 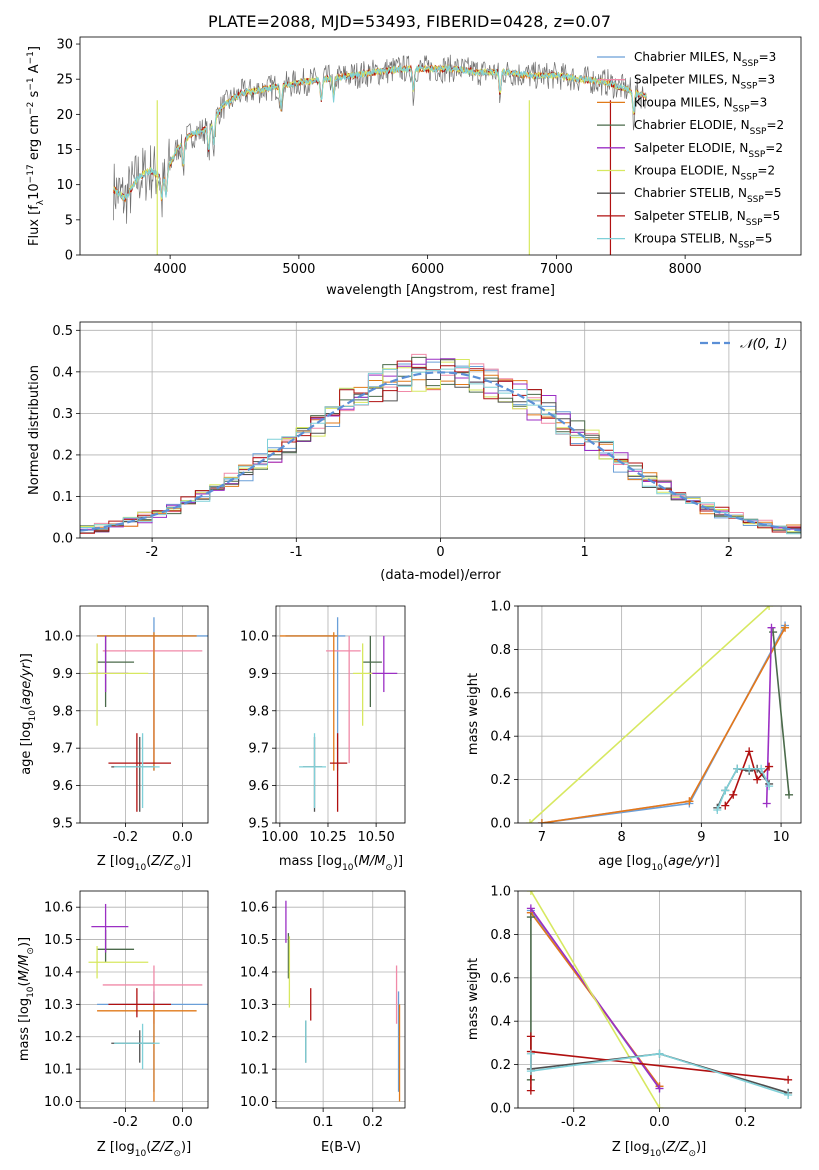 What do you see at coordinates (62, 331) in the screenshot?
I see `y-tick-label: 0.5` at bounding box center [62, 331].